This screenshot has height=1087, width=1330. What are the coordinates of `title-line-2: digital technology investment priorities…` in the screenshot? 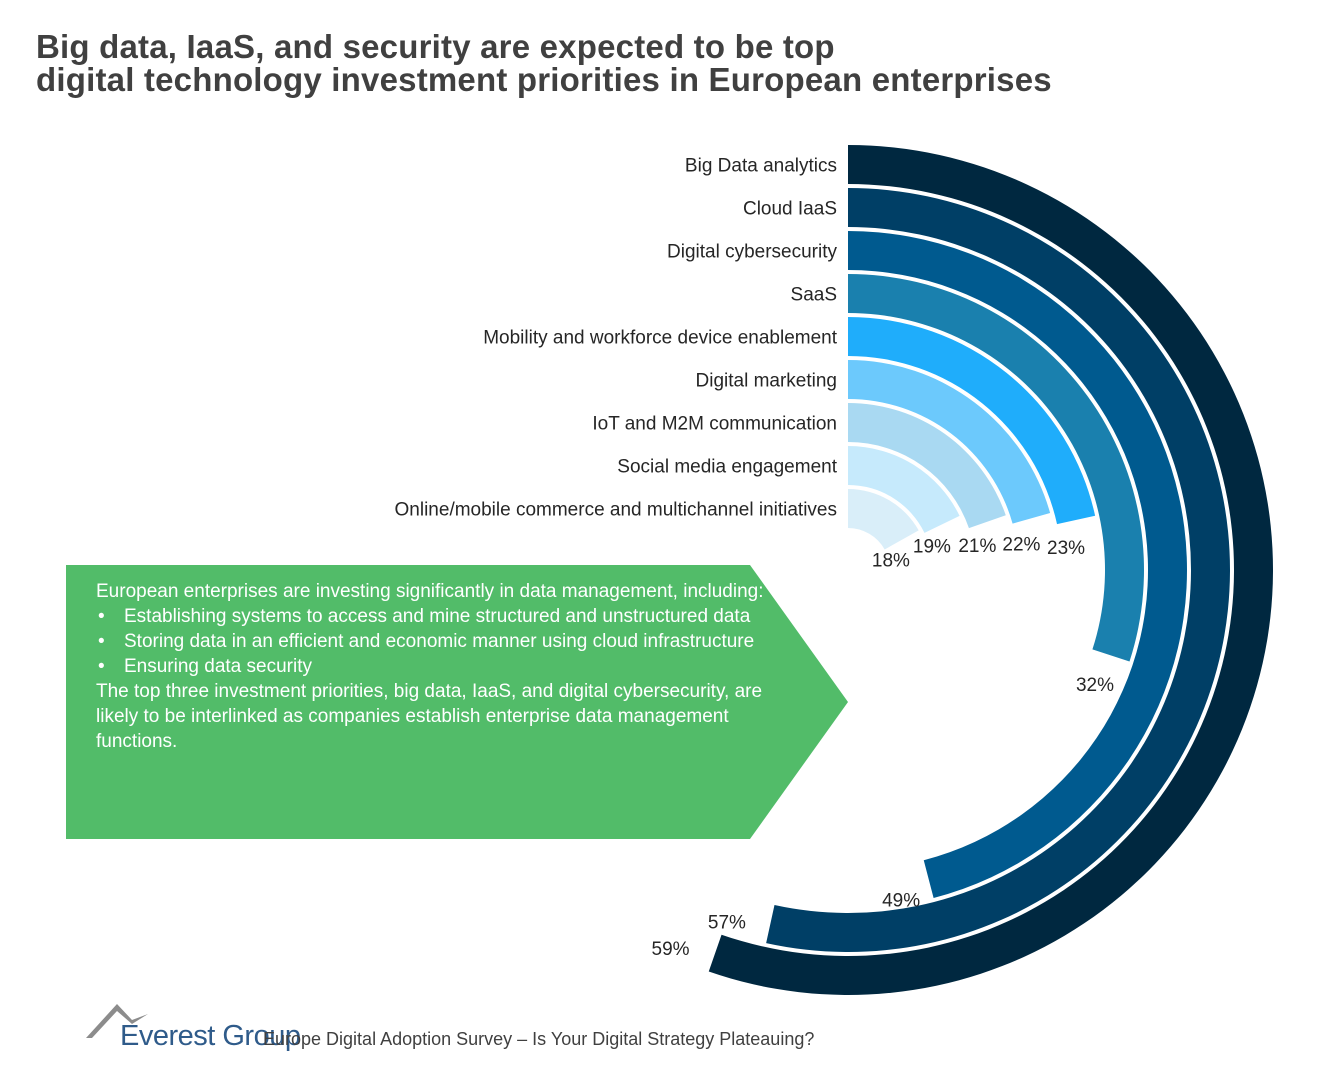 It's located at (544, 79).